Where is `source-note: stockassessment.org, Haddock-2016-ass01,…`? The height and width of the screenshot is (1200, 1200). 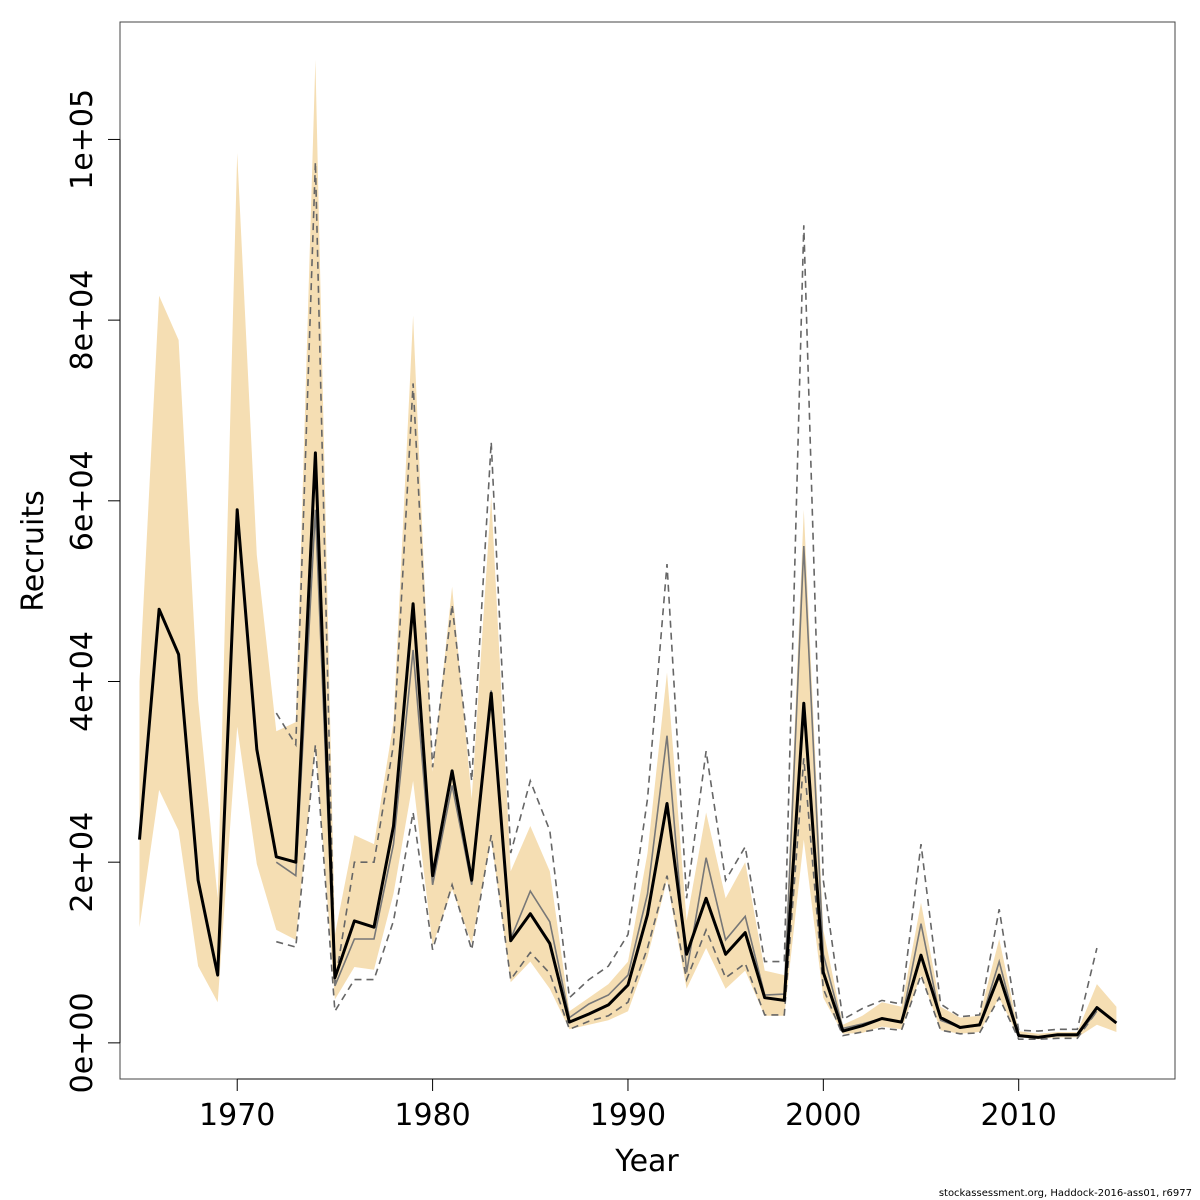
source-note: stockassessment.org, Haddock-2016-ass01,… is located at coordinates (1065, 1193).